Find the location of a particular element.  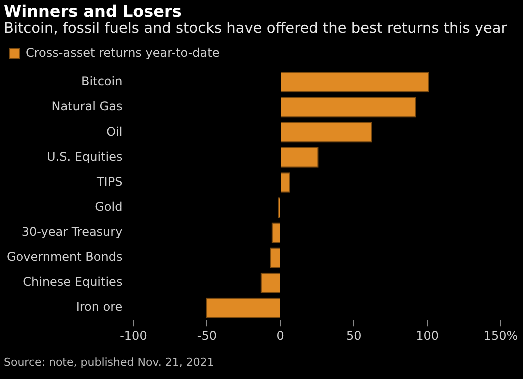

x-tick-label: 50 is located at coordinates (354, 335).